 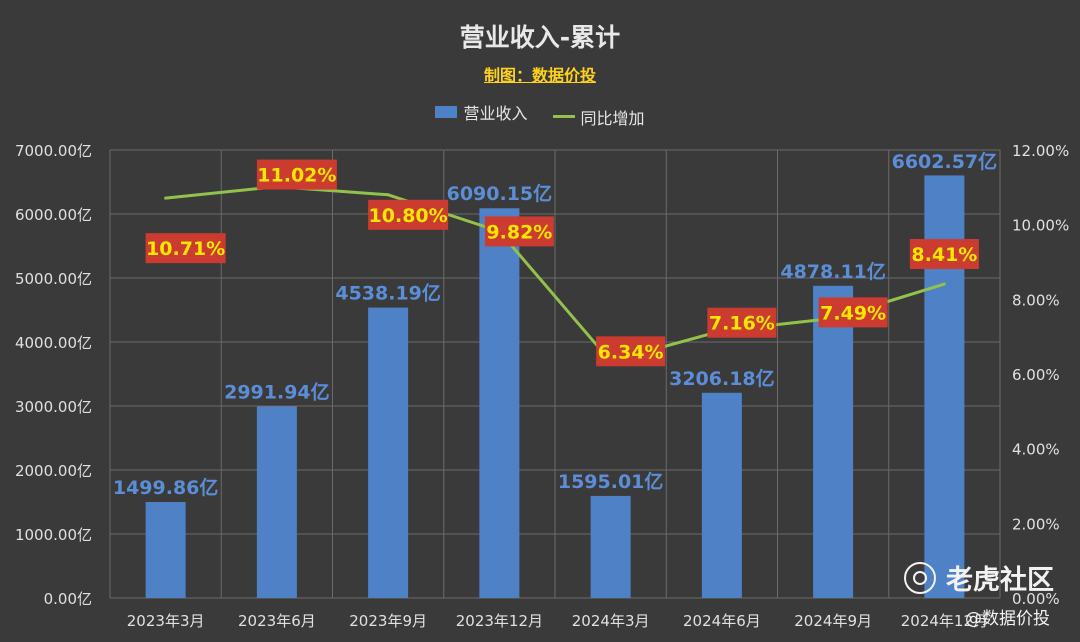 I want to click on line-value-label: 9.82%, so click(x=519, y=232).